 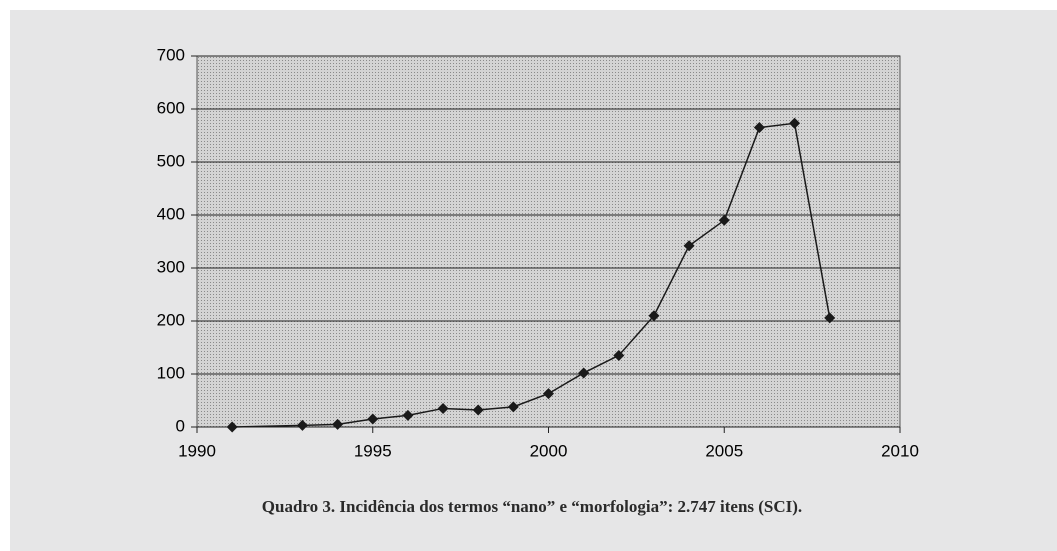 What do you see at coordinates (171, 54) in the screenshot?
I see `y-tick-label: 700` at bounding box center [171, 54].